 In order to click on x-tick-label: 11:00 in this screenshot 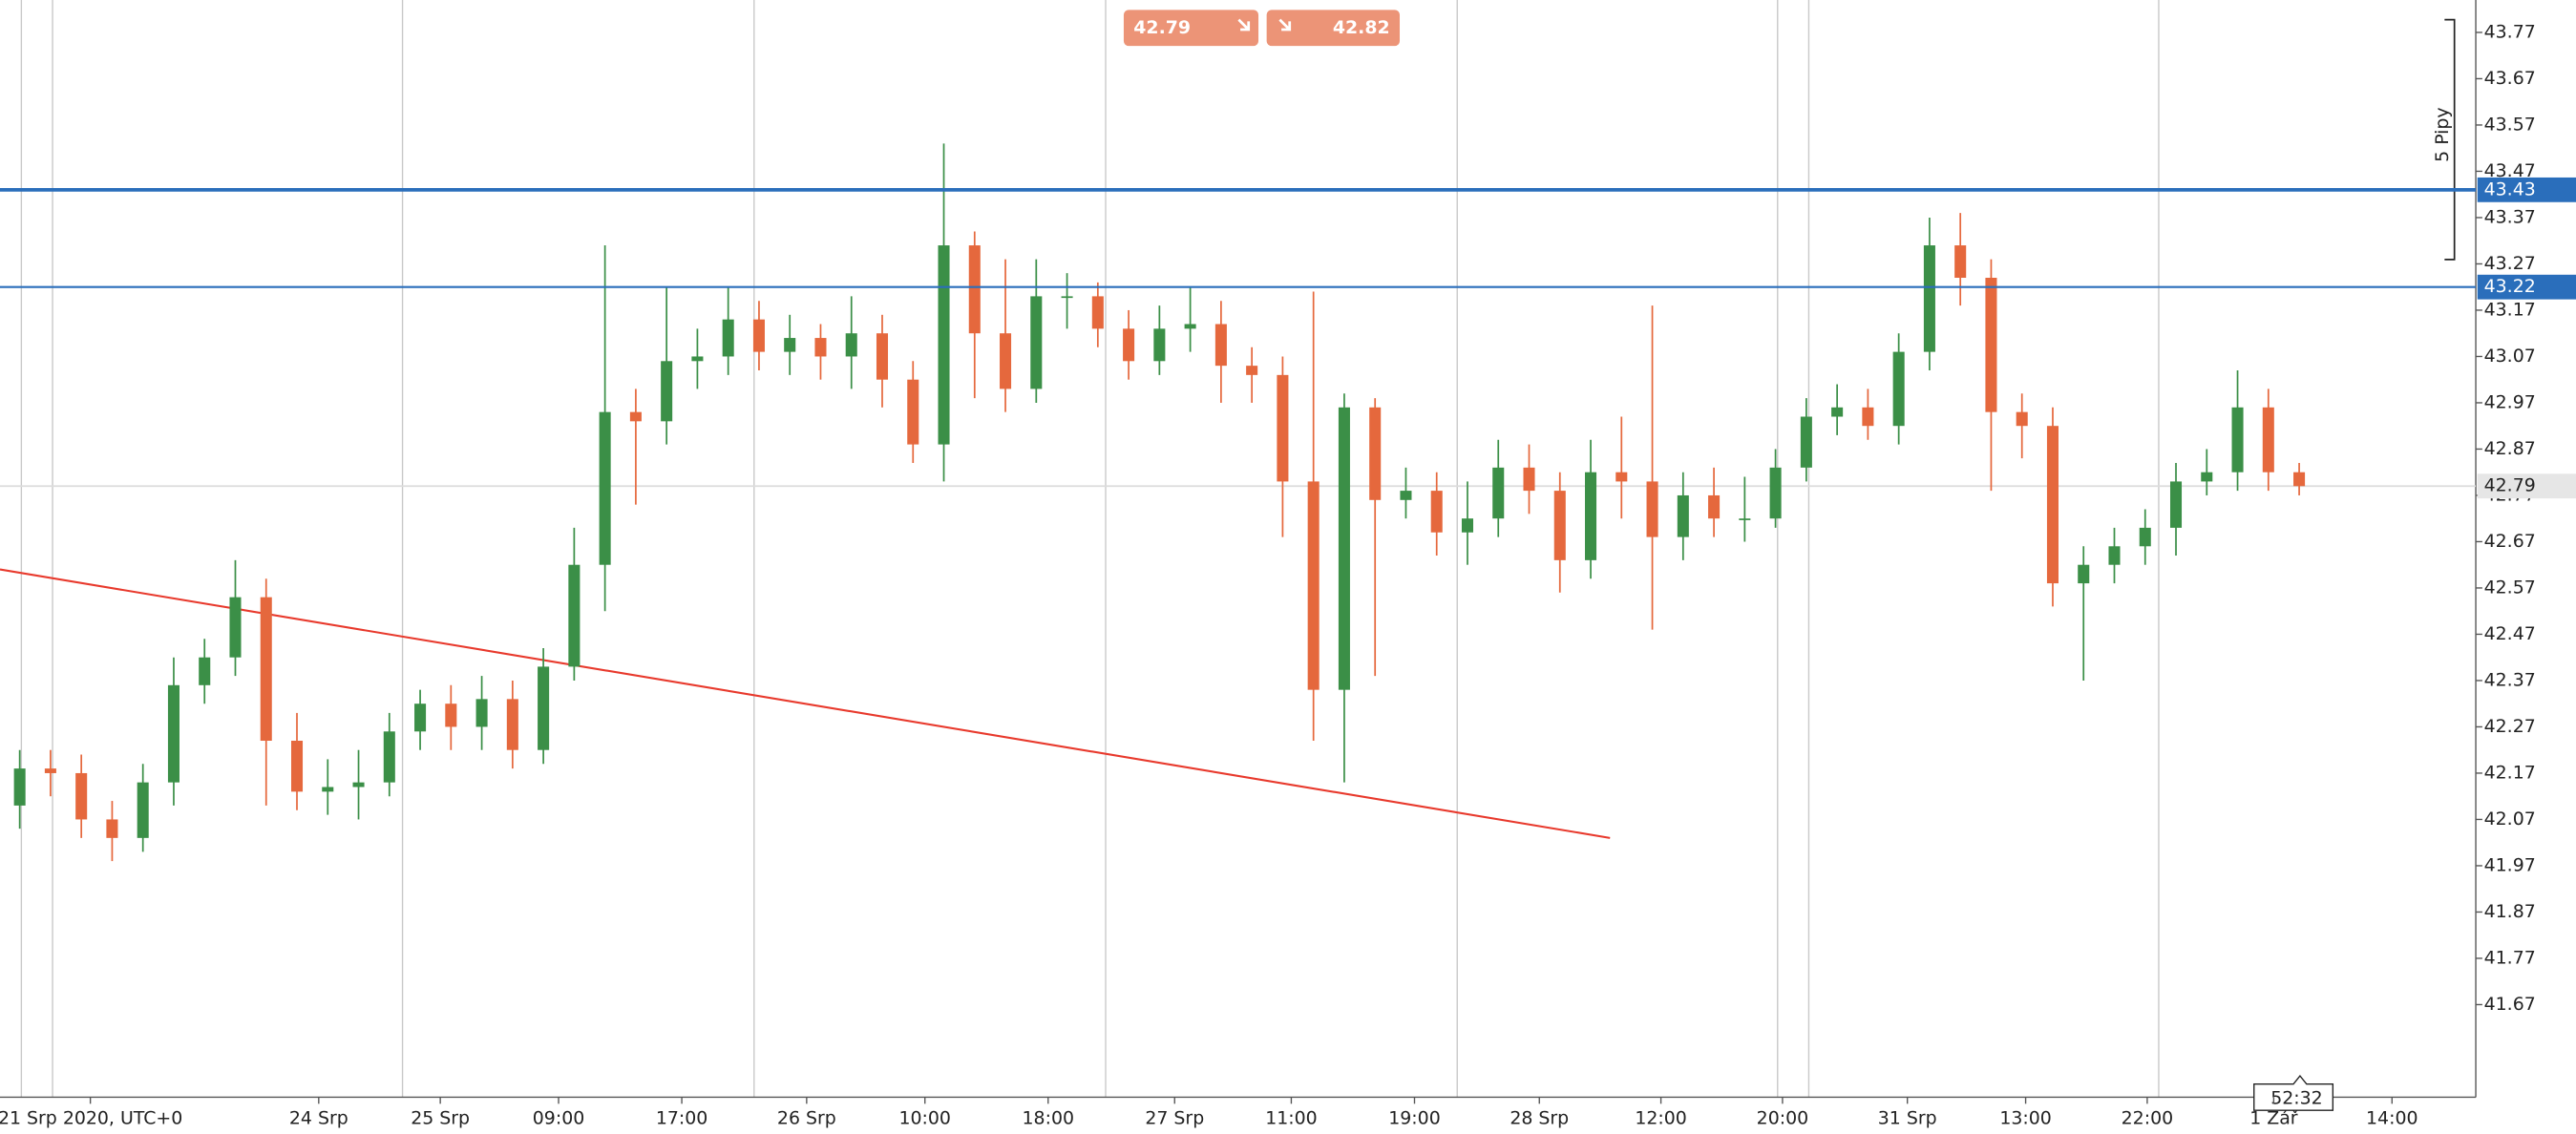, I will do `click(1291, 1117)`.